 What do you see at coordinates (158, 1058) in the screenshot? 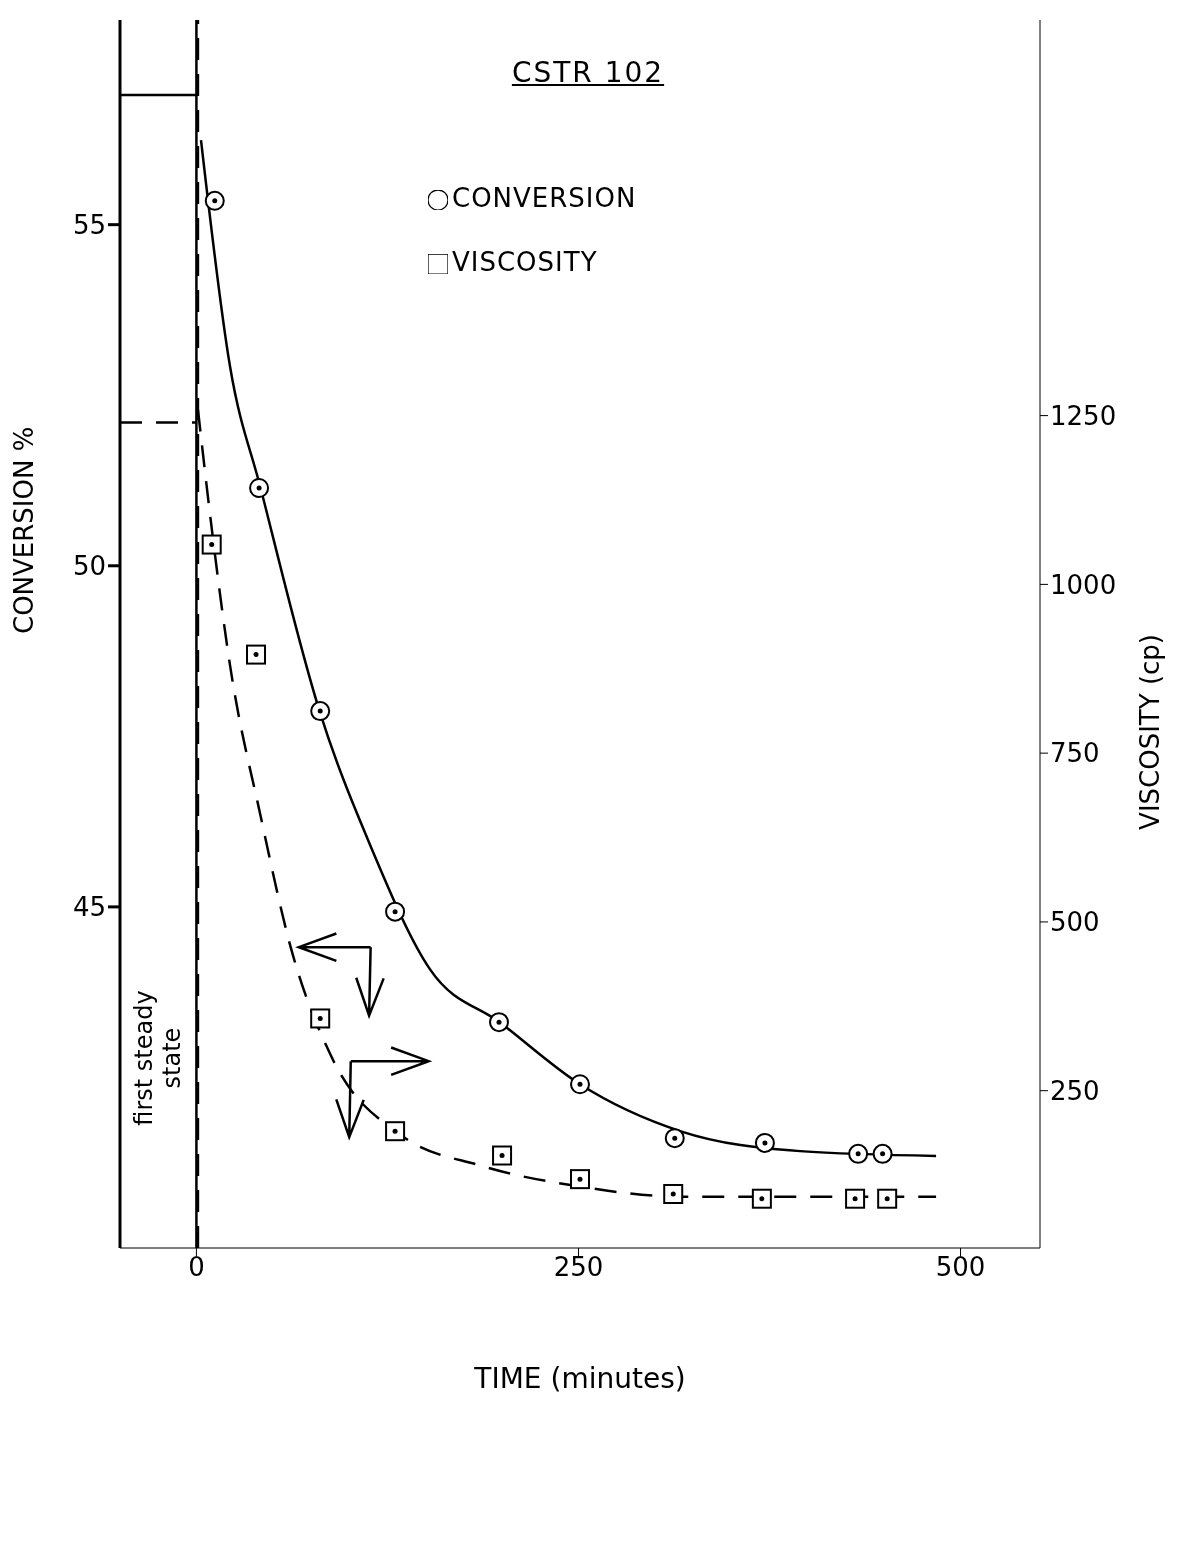
I see `ref-line-label: first steady state` at bounding box center [158, 1058].